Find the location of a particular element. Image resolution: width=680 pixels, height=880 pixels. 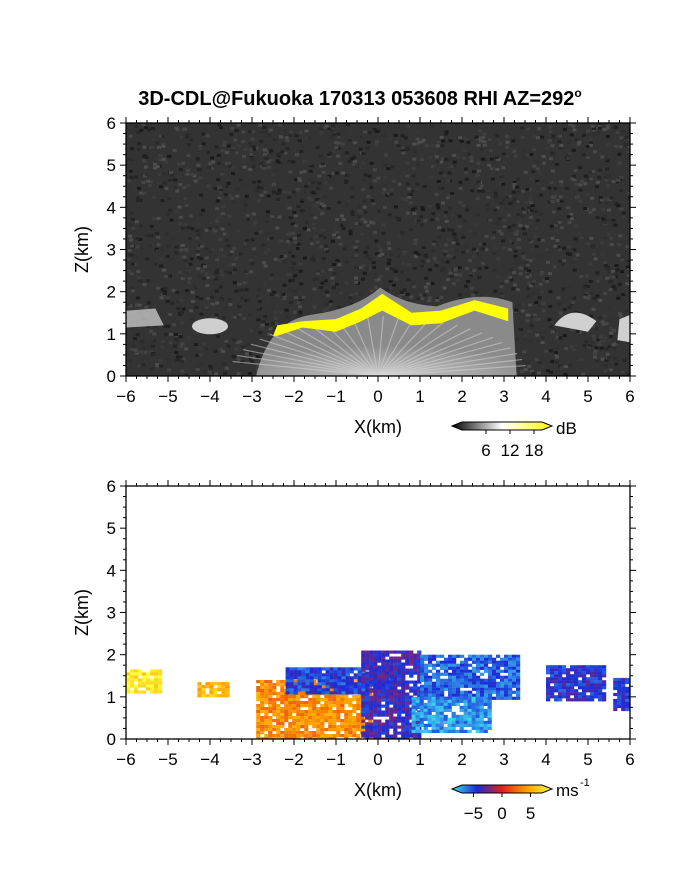

colorbar-tick-label: 0 is located at coordinates (501, 813).